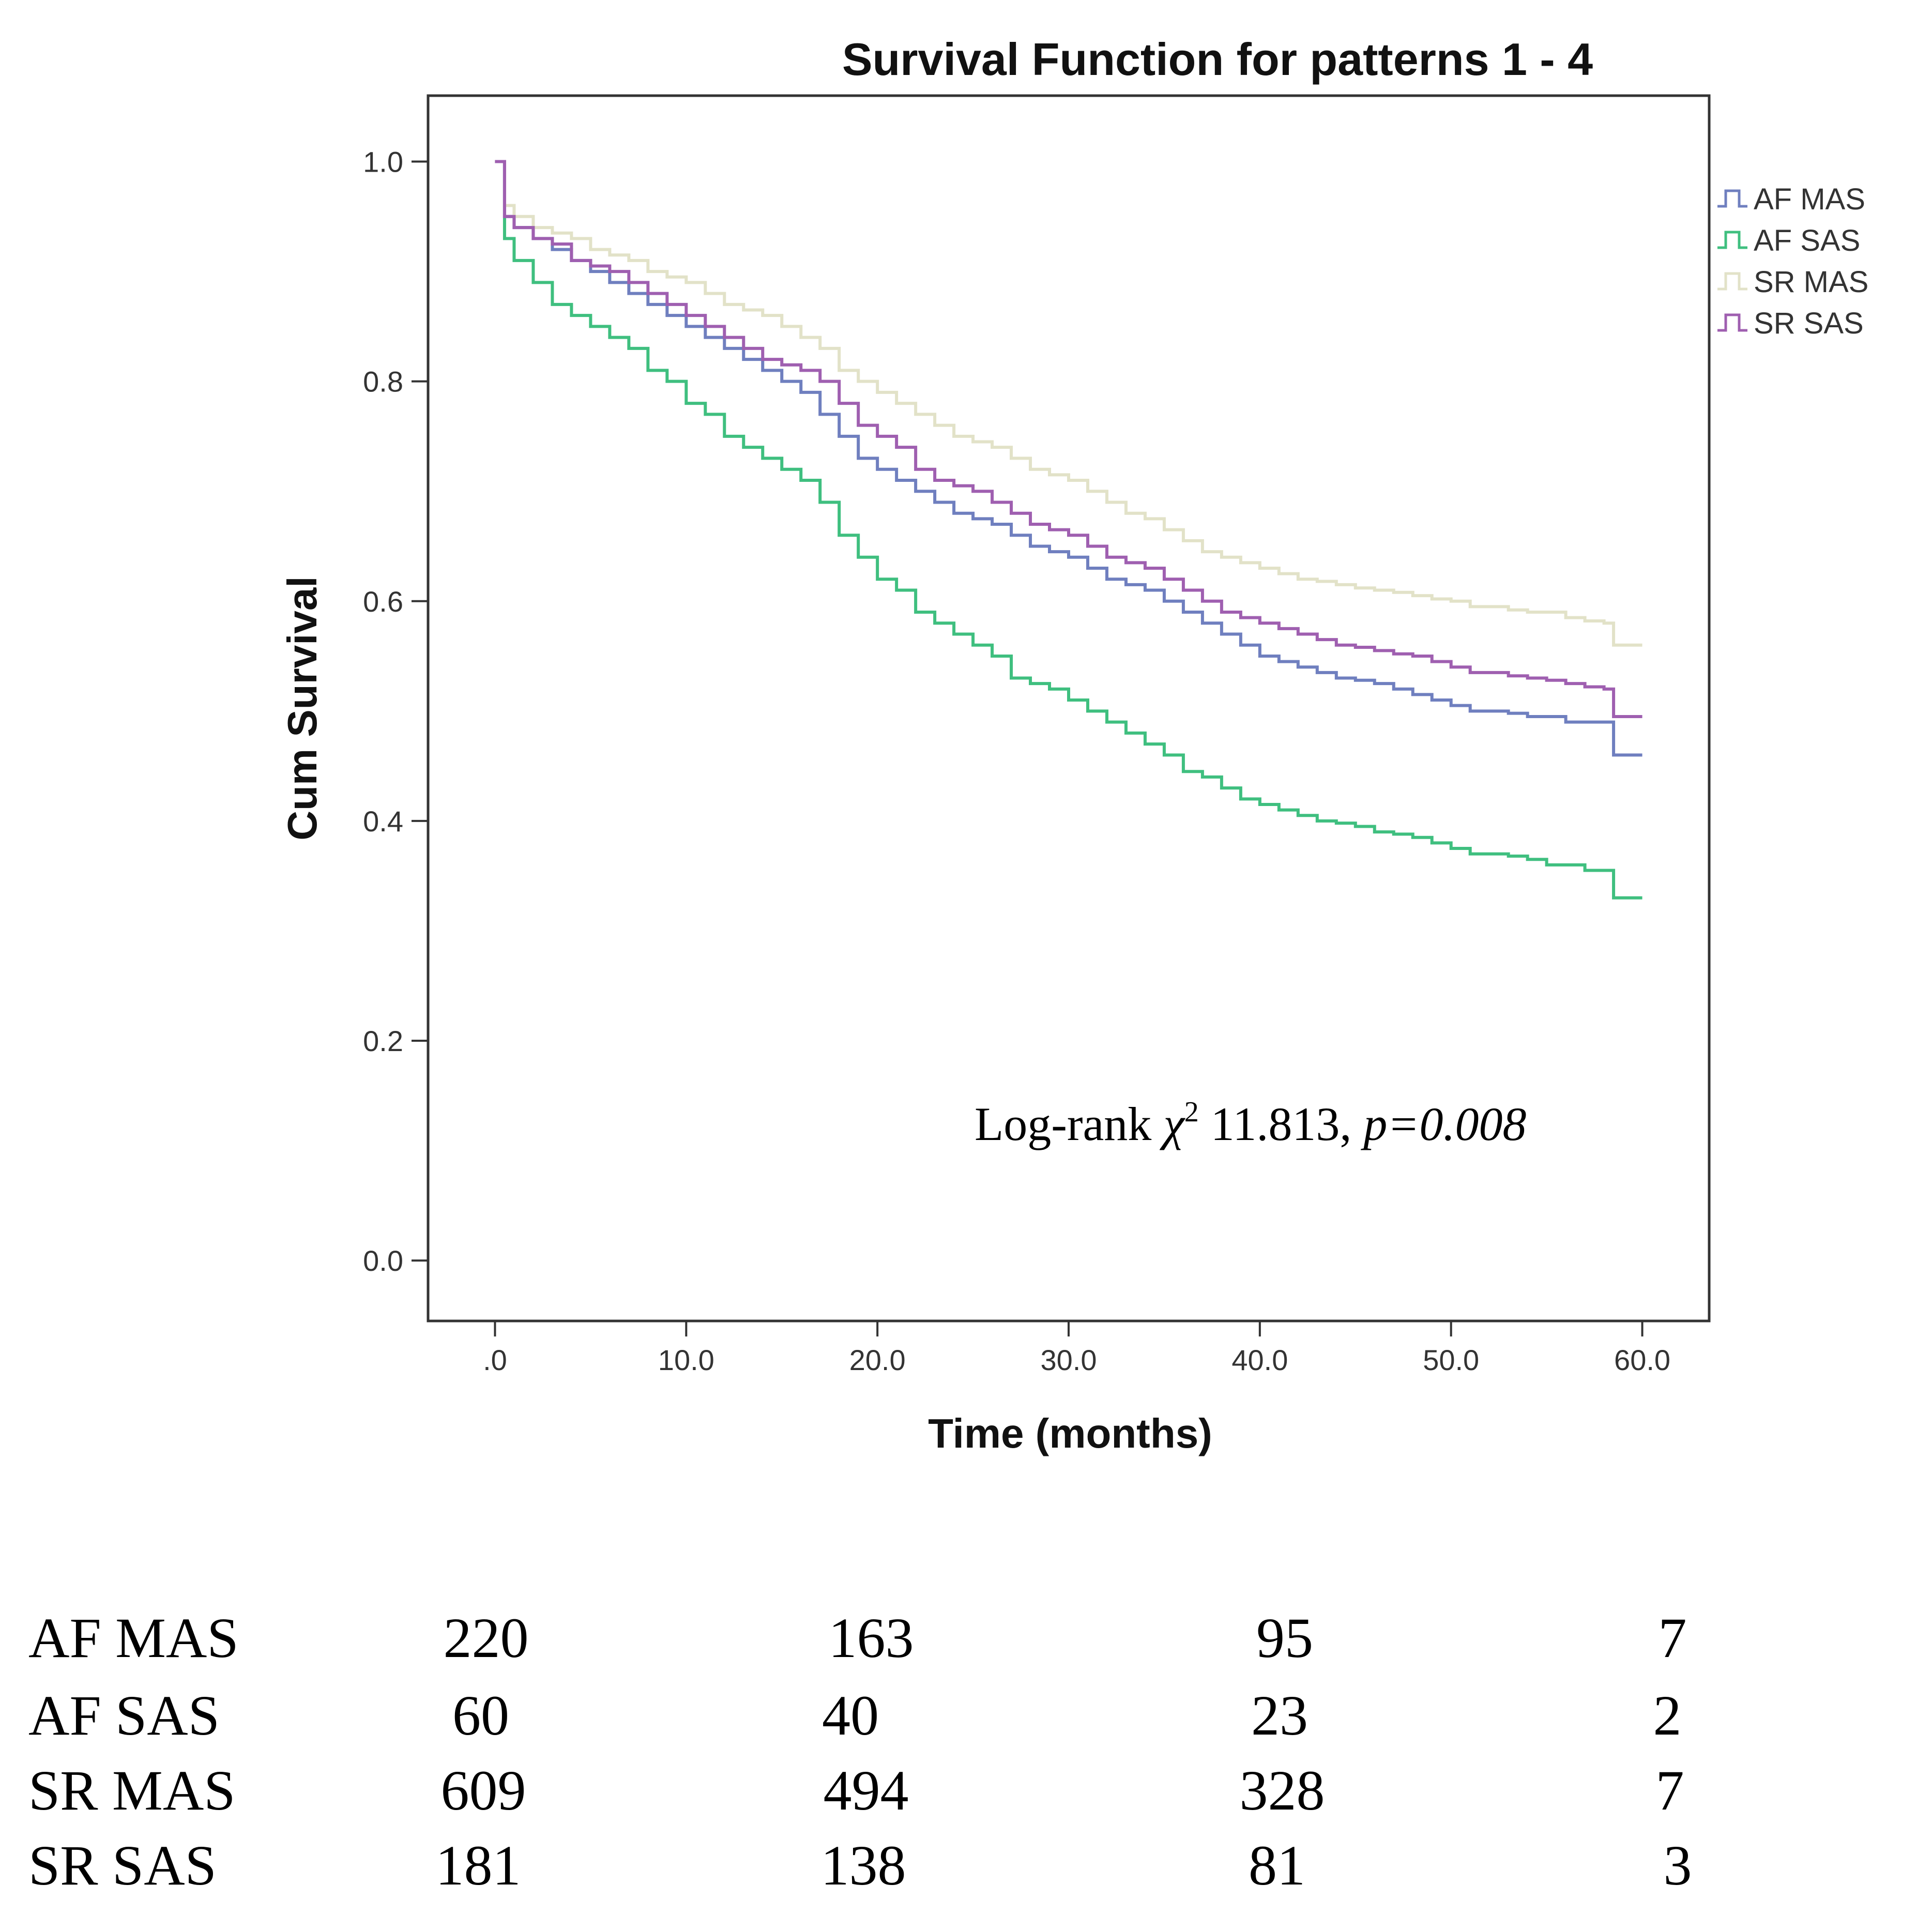  What do you see at coordinates (1668, 1716) in the screenshot?
I see `risk-value: 2` at bounding box center [1668, 1716].